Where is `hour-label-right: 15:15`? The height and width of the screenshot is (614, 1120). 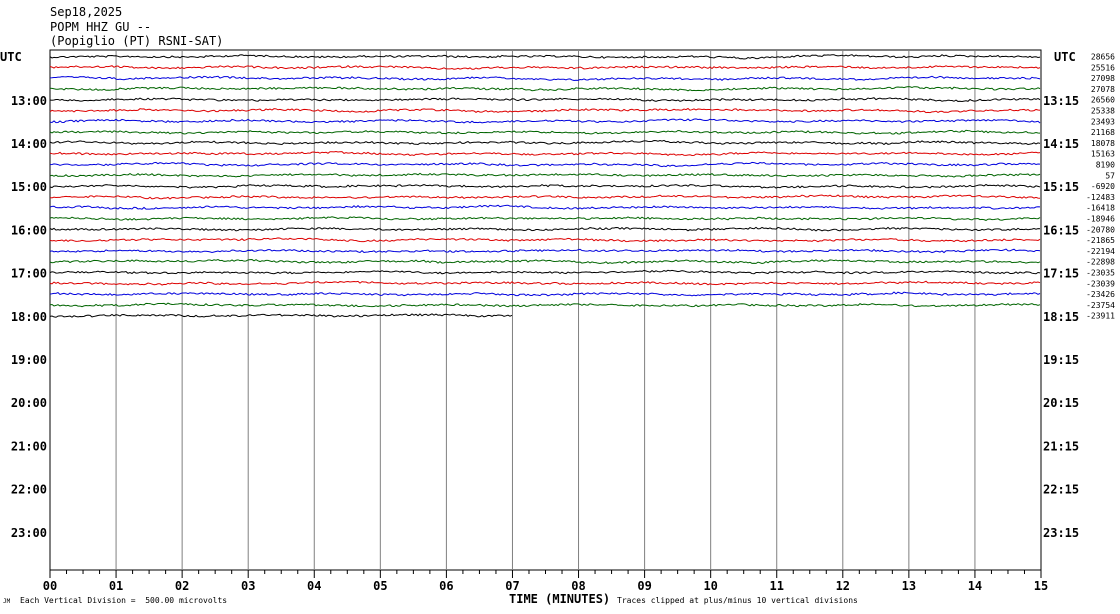
hour-label-right: 15:15 is located at coordinates (1061, 187).